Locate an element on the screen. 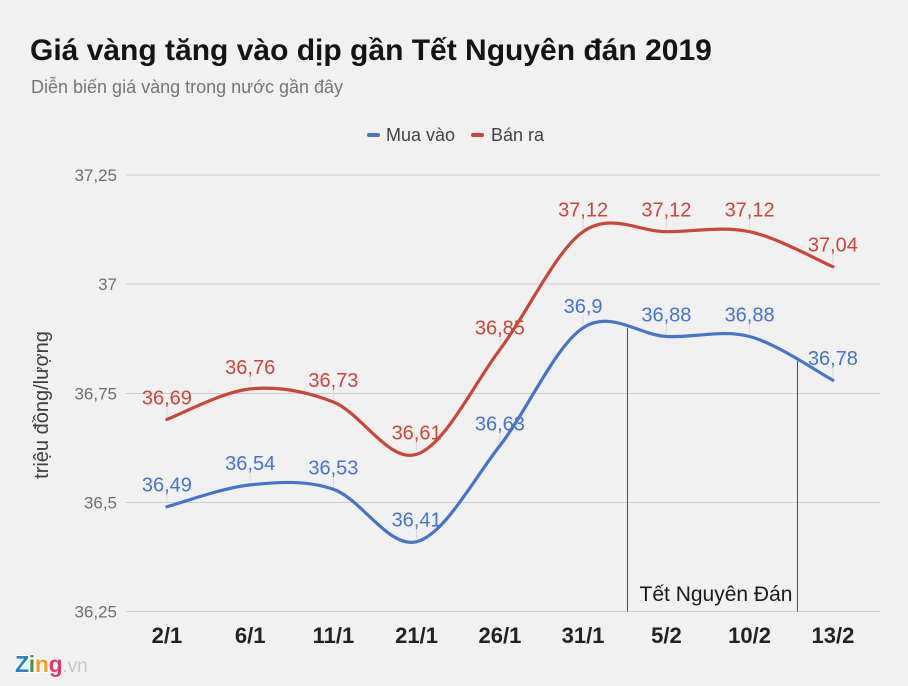  svg-text: 37 is located at coordinates (107, 284).